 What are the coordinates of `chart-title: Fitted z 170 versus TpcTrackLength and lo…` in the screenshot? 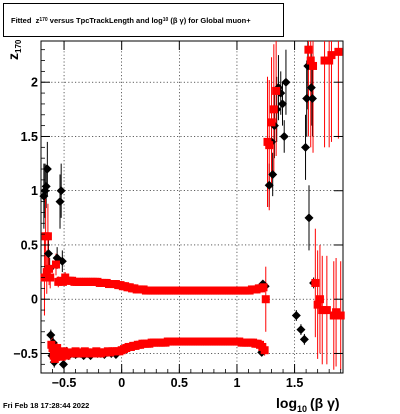 It's located at (143, 20).